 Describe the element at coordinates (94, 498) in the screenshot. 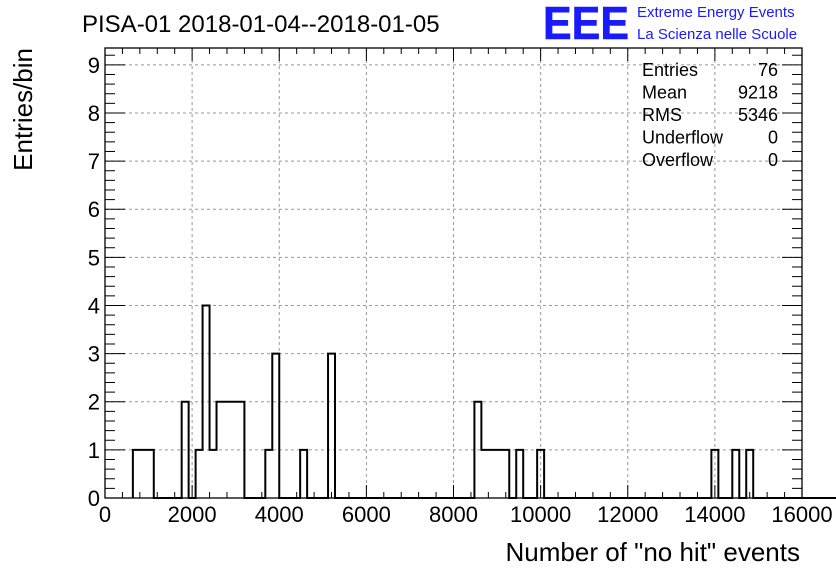

I see `y-tick-label: 0` at that location.